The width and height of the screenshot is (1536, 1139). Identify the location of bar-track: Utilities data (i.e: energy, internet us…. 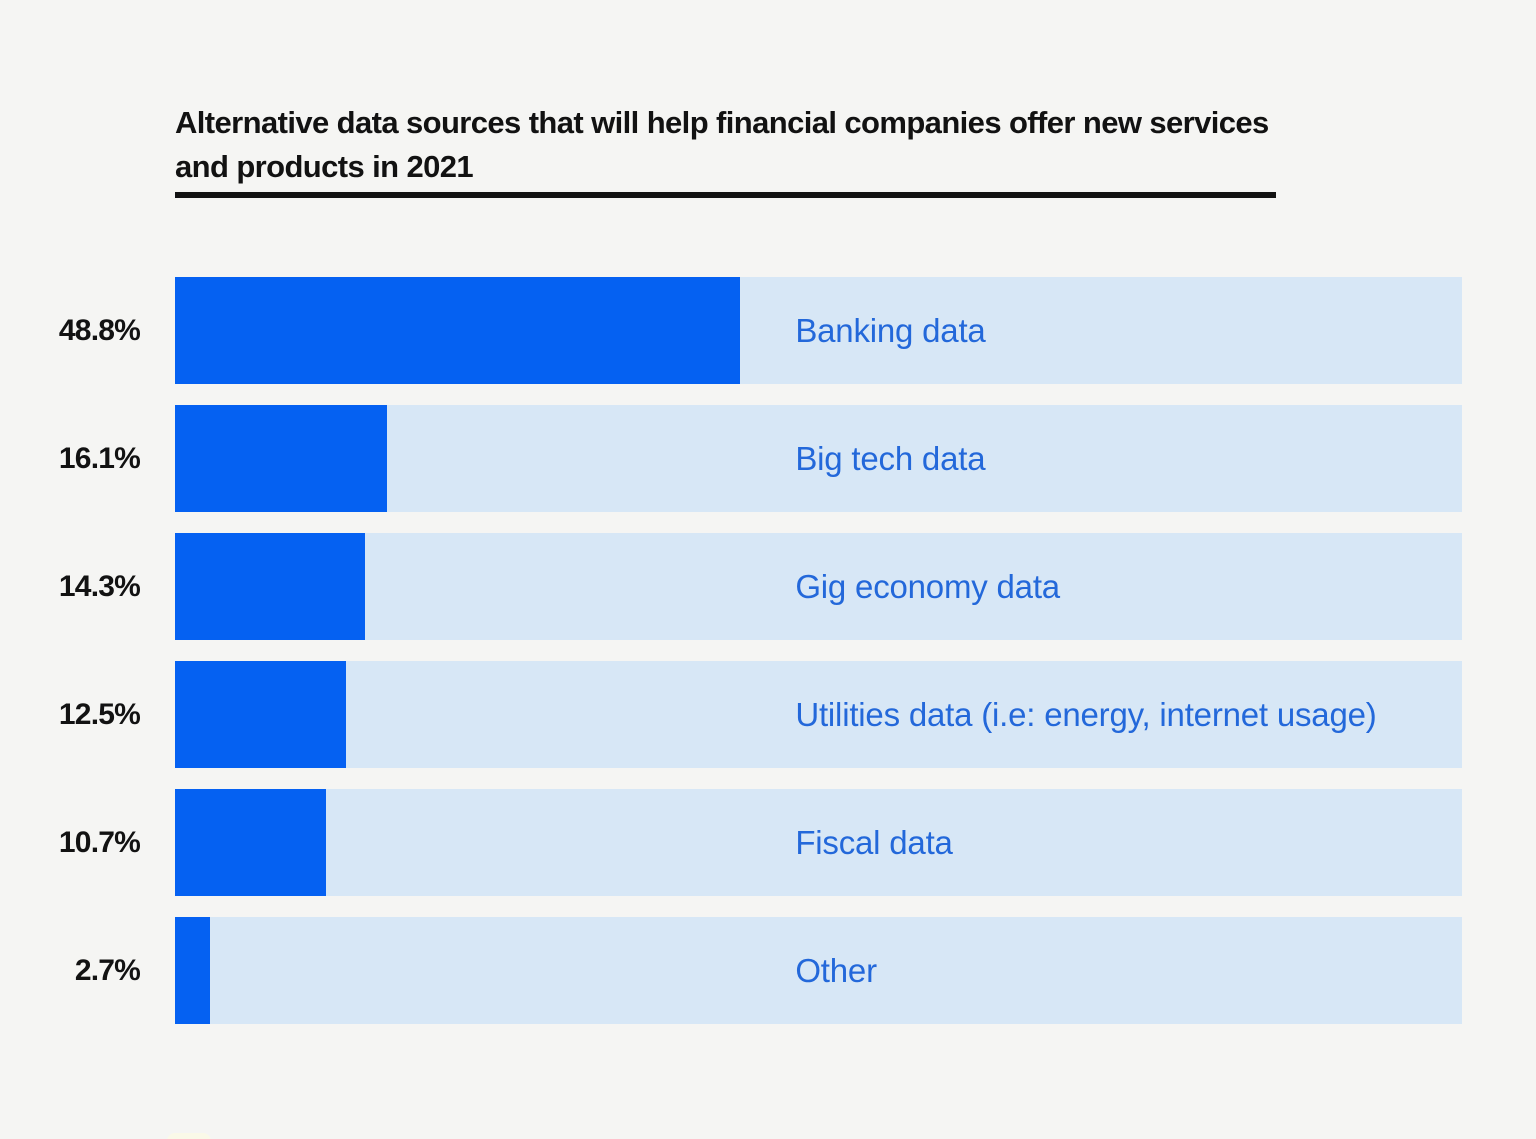
(818, 714).